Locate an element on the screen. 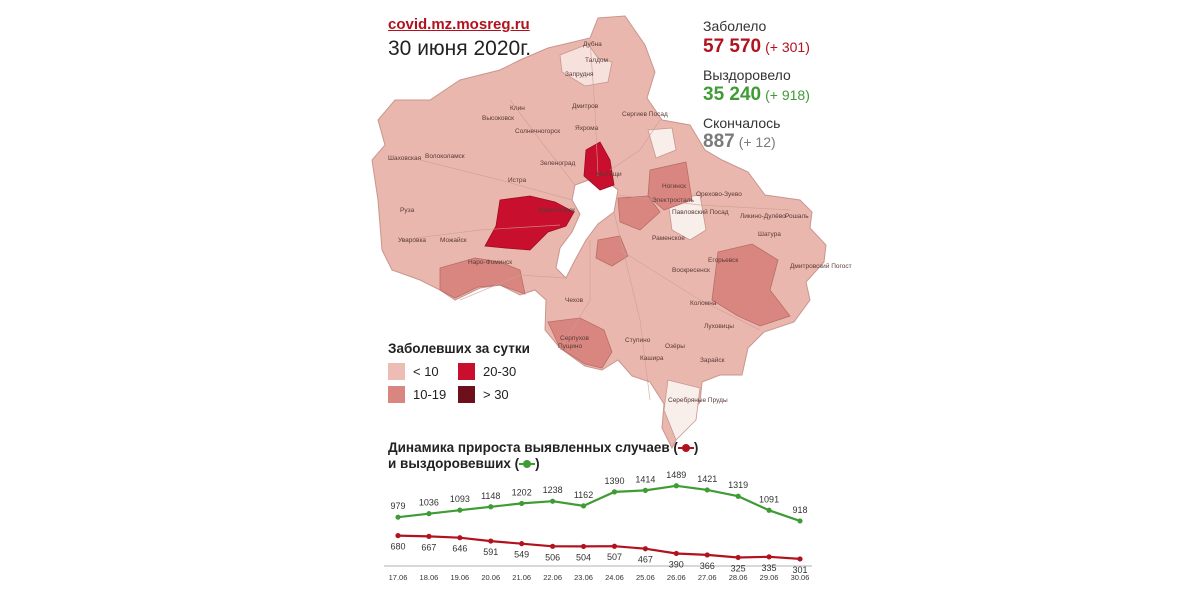 The image size is (1200, 600). data-label: 506 is located at coordinates (552, 557).